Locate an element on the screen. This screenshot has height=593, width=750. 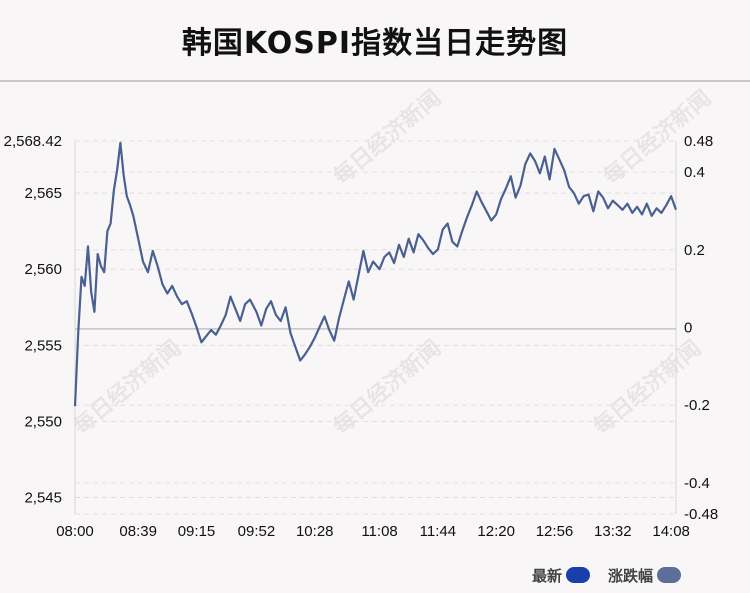
y-left-tick-label: 2,565 is located at coordinates (43, 193).